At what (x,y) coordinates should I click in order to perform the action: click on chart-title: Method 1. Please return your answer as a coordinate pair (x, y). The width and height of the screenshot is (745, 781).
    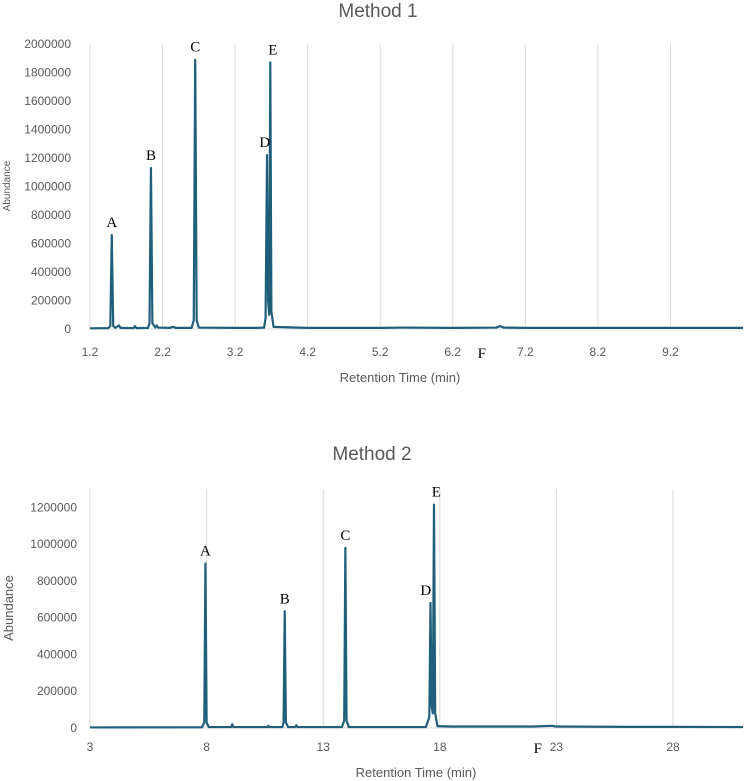
    Looking at the image, I should click on (377, 11).